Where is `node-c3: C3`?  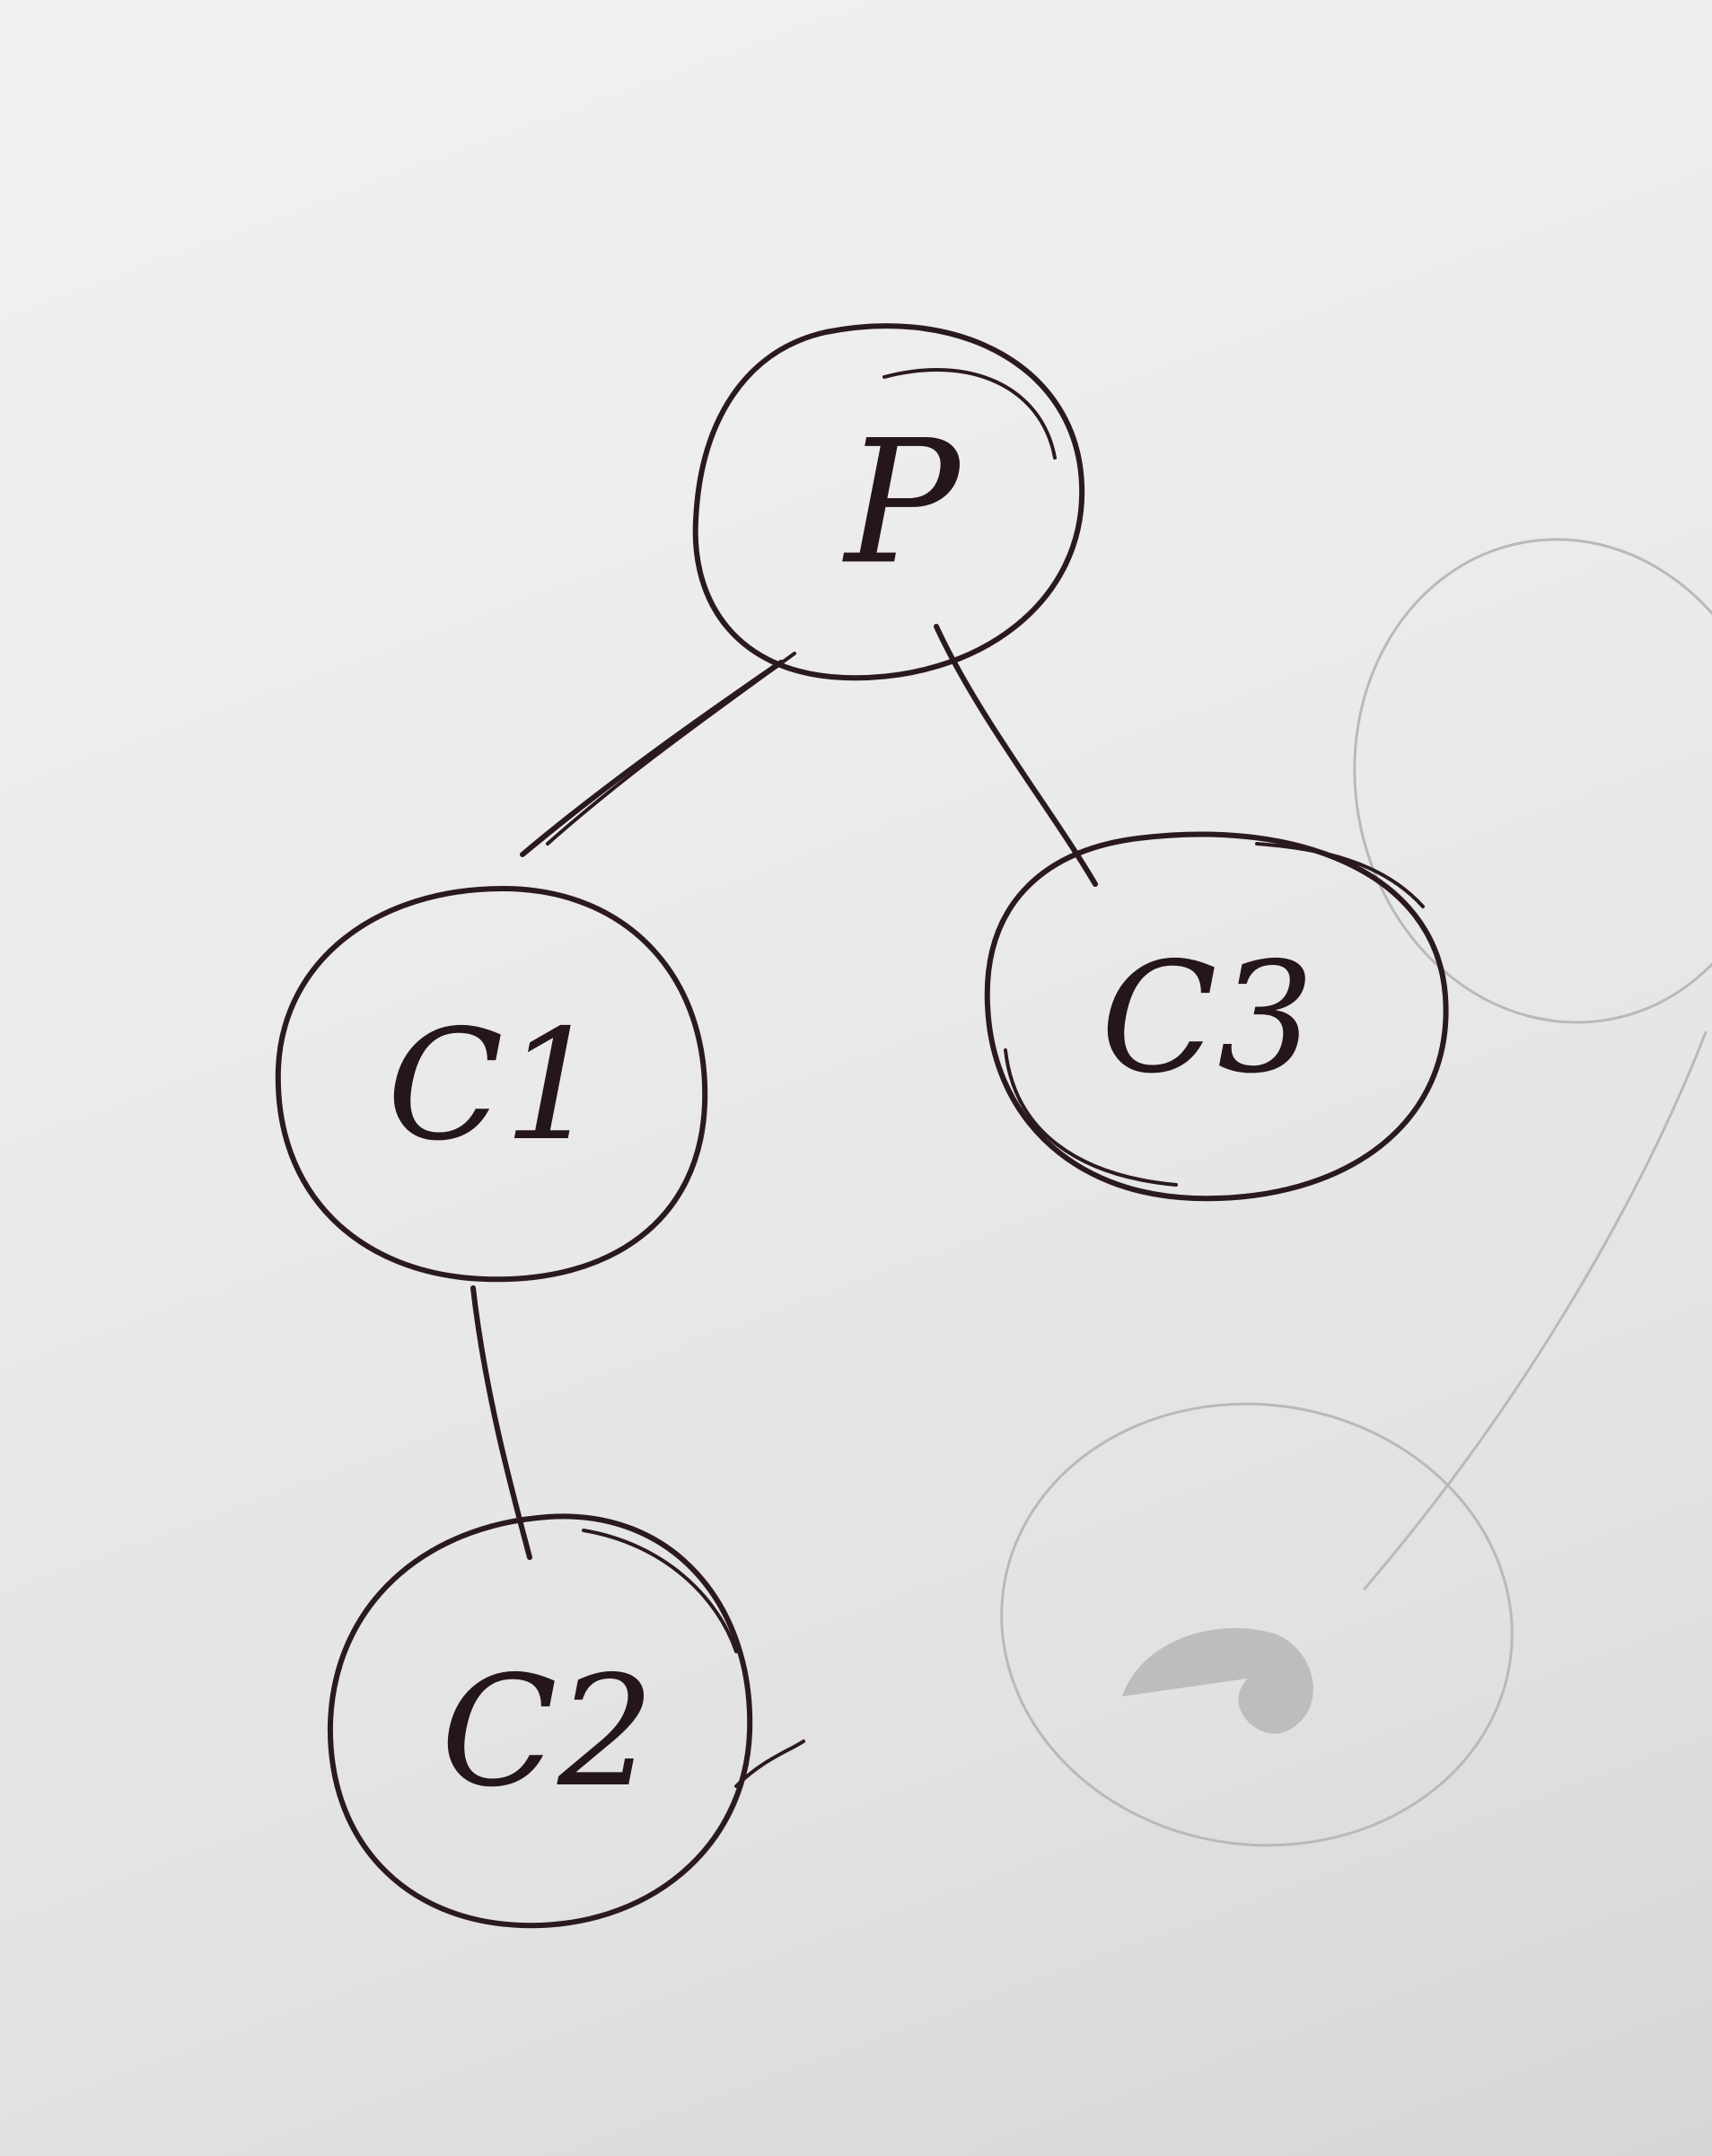
node-c3: C3 is located at coordinates (1216, 1016).